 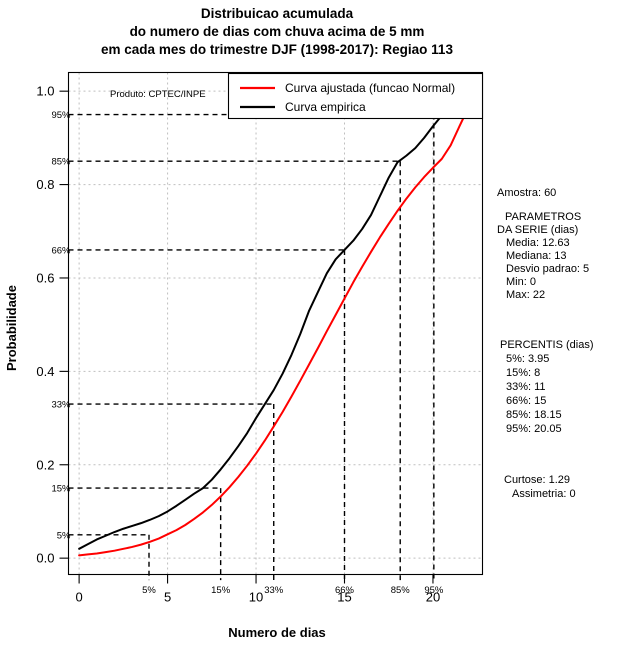 What do you see at coordinates (344, 597) in the screenshot?
I see `x-tick-label: 15` at bounding box center [344, 597].